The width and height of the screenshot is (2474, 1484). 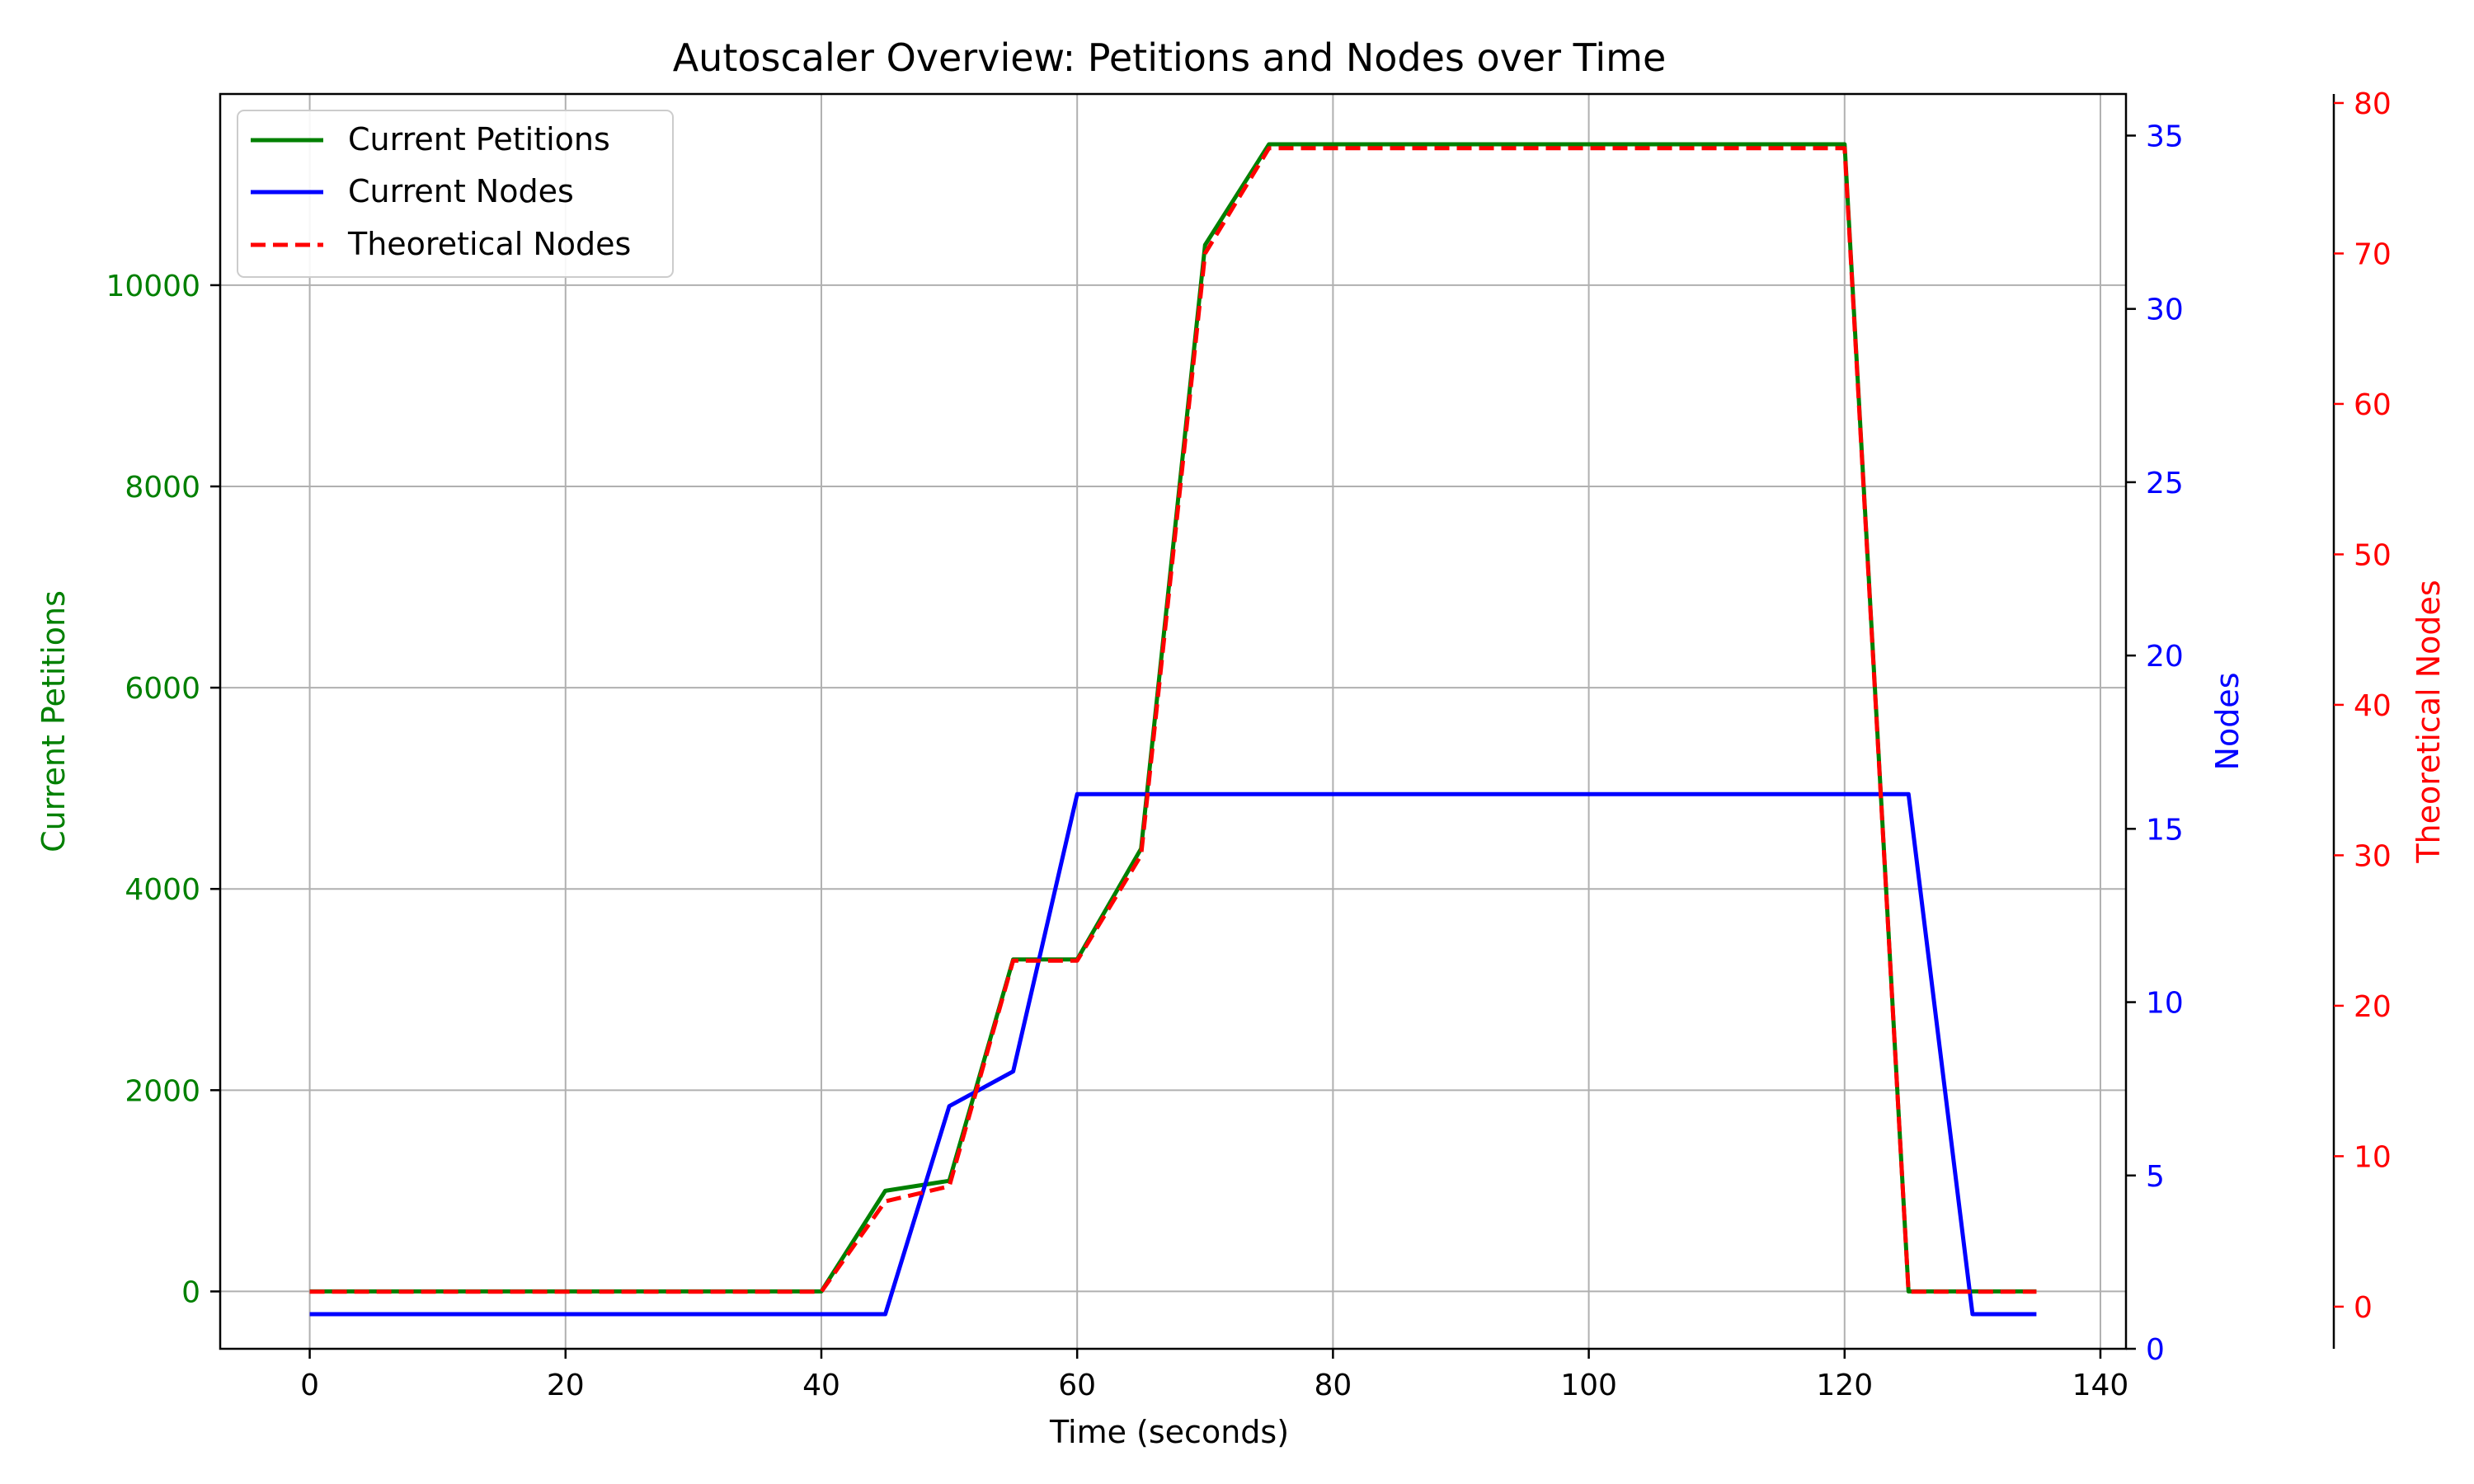 I want to click on left-axis-title: Current Petitions, so click(x=53, y=721).